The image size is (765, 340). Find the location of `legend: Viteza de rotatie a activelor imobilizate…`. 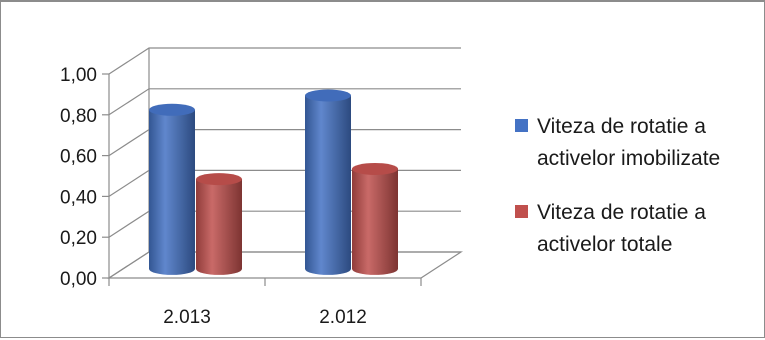

legend: Viteza de rotatie a activelor imobilizate… is located at coordinates (617, 185).